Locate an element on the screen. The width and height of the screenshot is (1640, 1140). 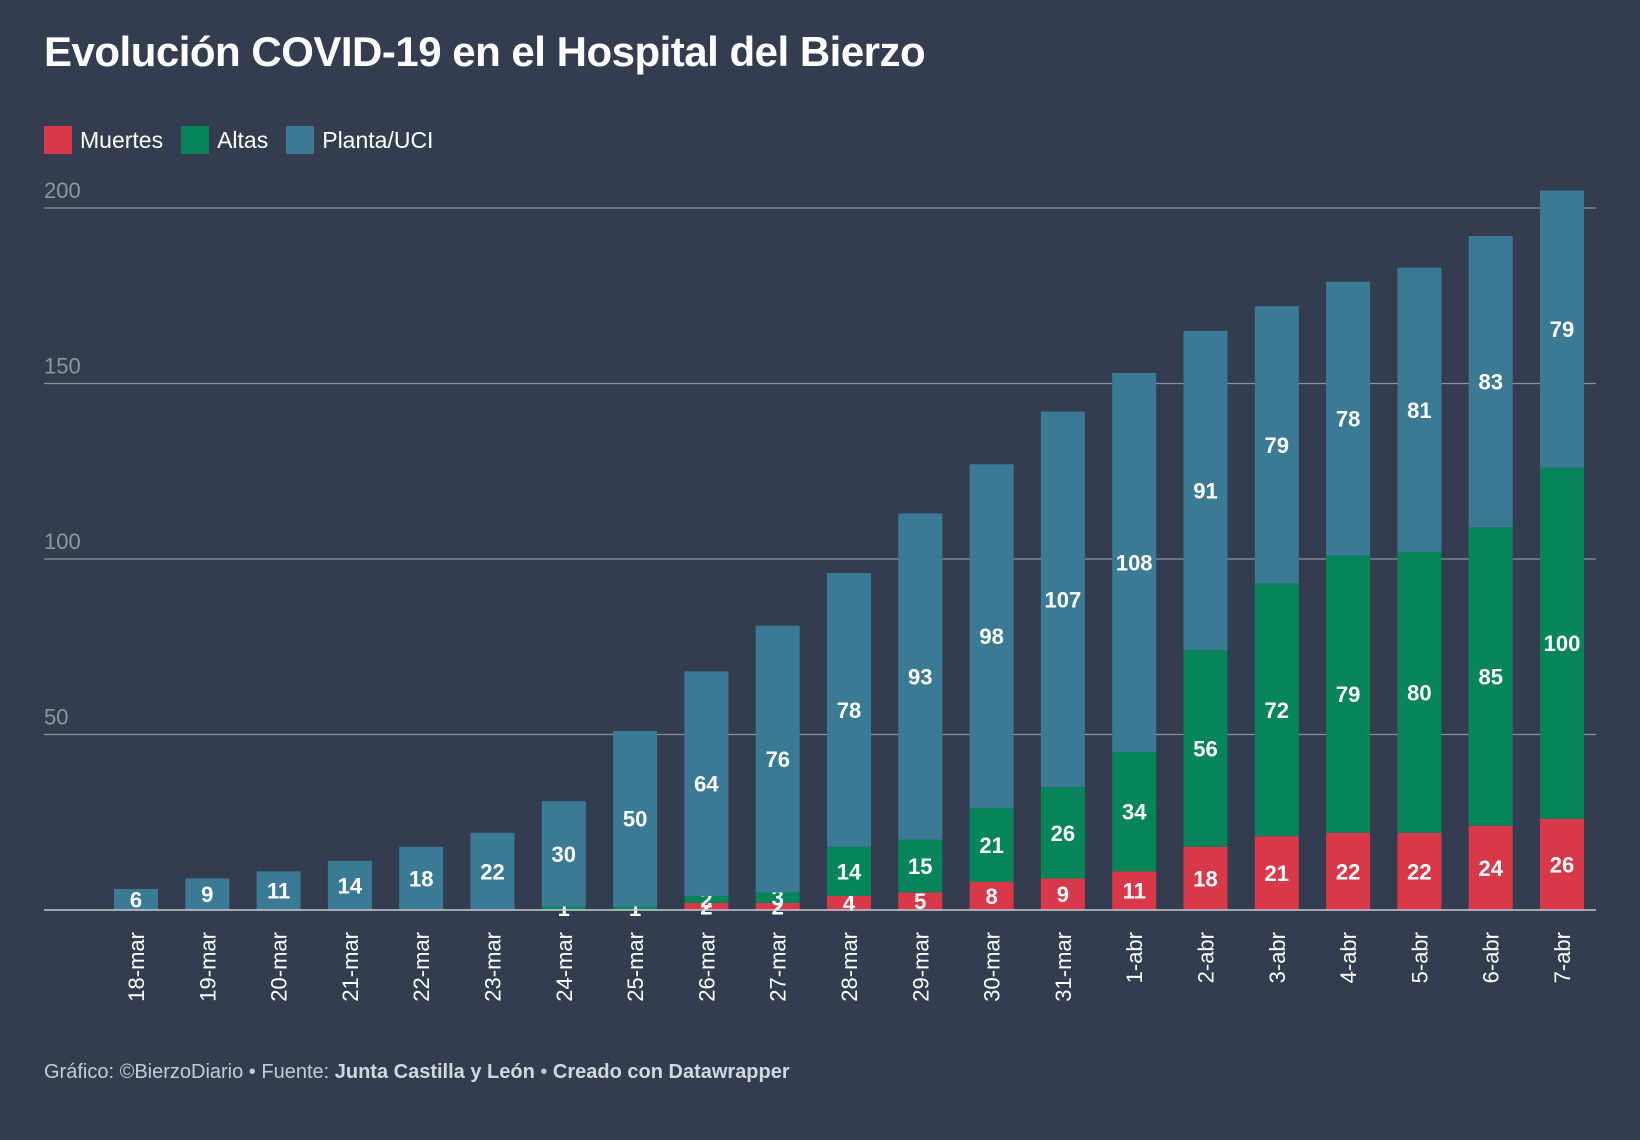
bar-muertes-6-abr is located at coordinates (1490, 867).